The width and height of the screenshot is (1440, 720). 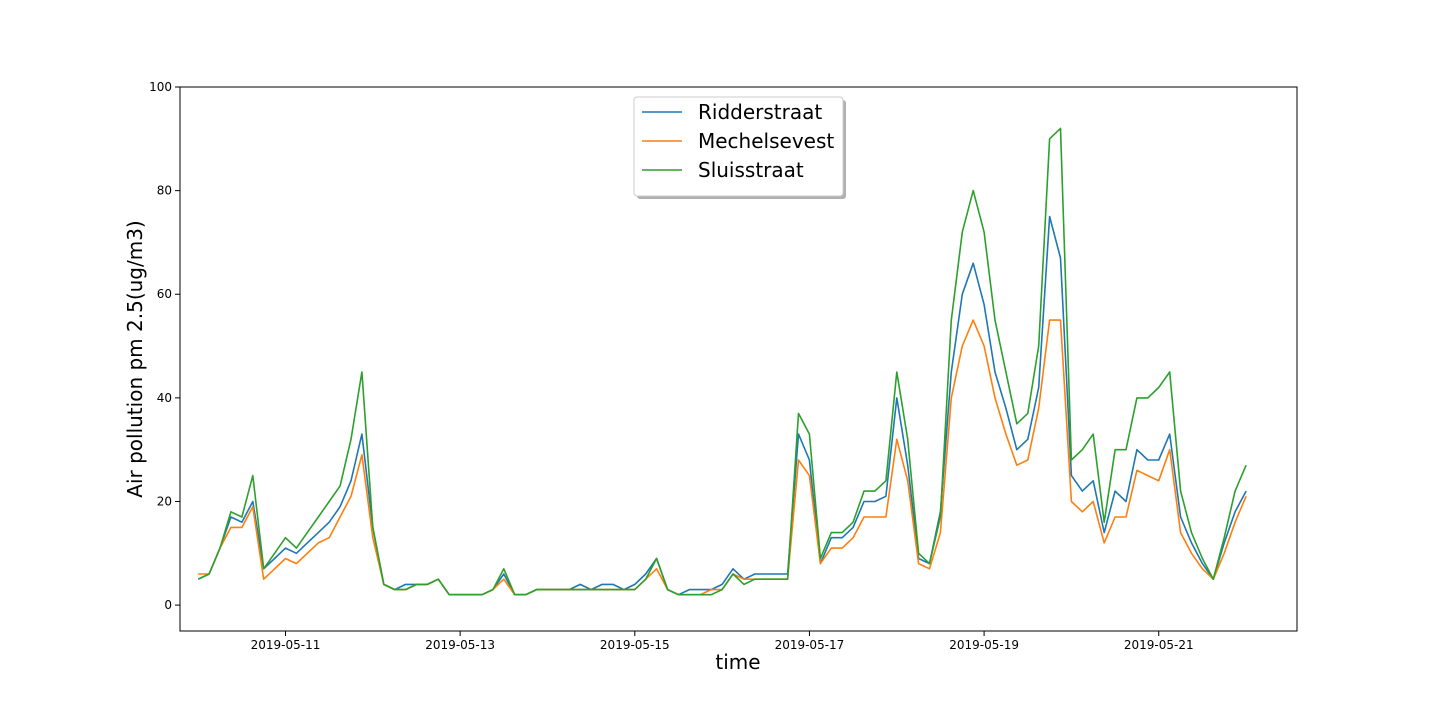 I want to click on legend-box, so click(x=738, y=146).